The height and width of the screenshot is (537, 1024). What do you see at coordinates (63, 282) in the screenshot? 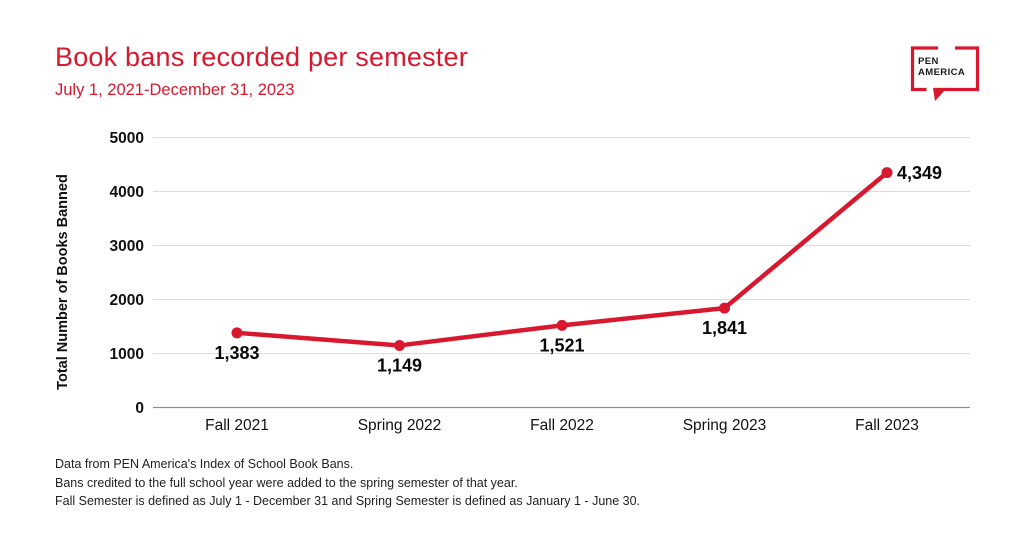
I see `y-axis-title: Total Number of Books Banned` at bounding box center [63, 282].